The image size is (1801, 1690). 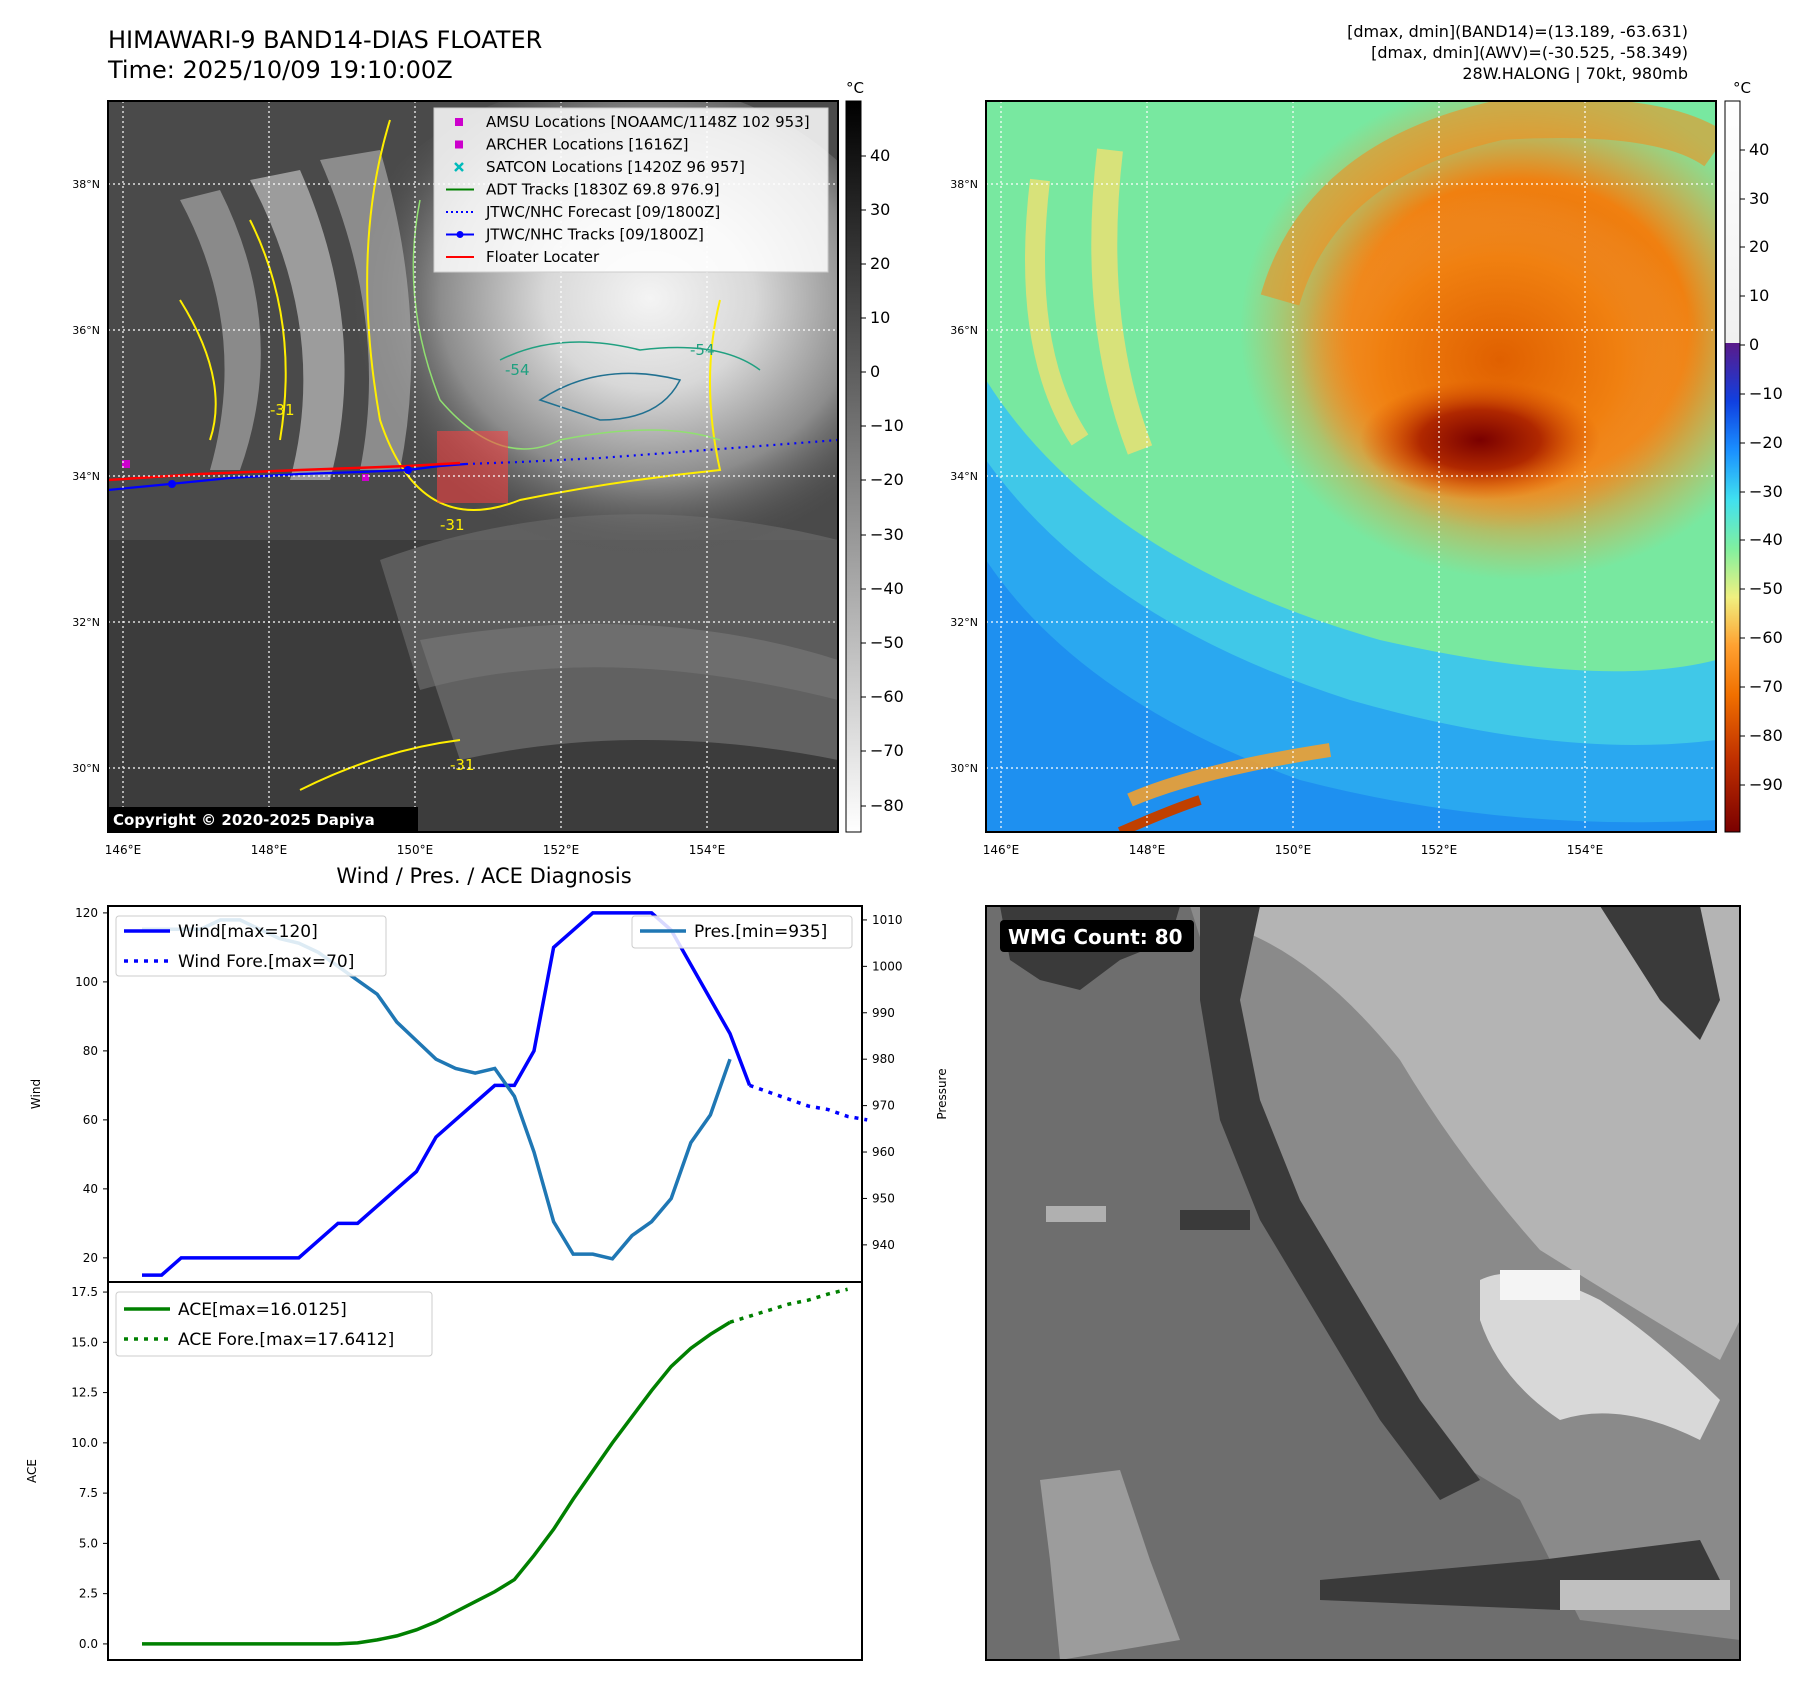 What do you see at coordinates (86, 982) in the screenshot?
I see `y-tick-label: 100` at bounding box center [86, 982].